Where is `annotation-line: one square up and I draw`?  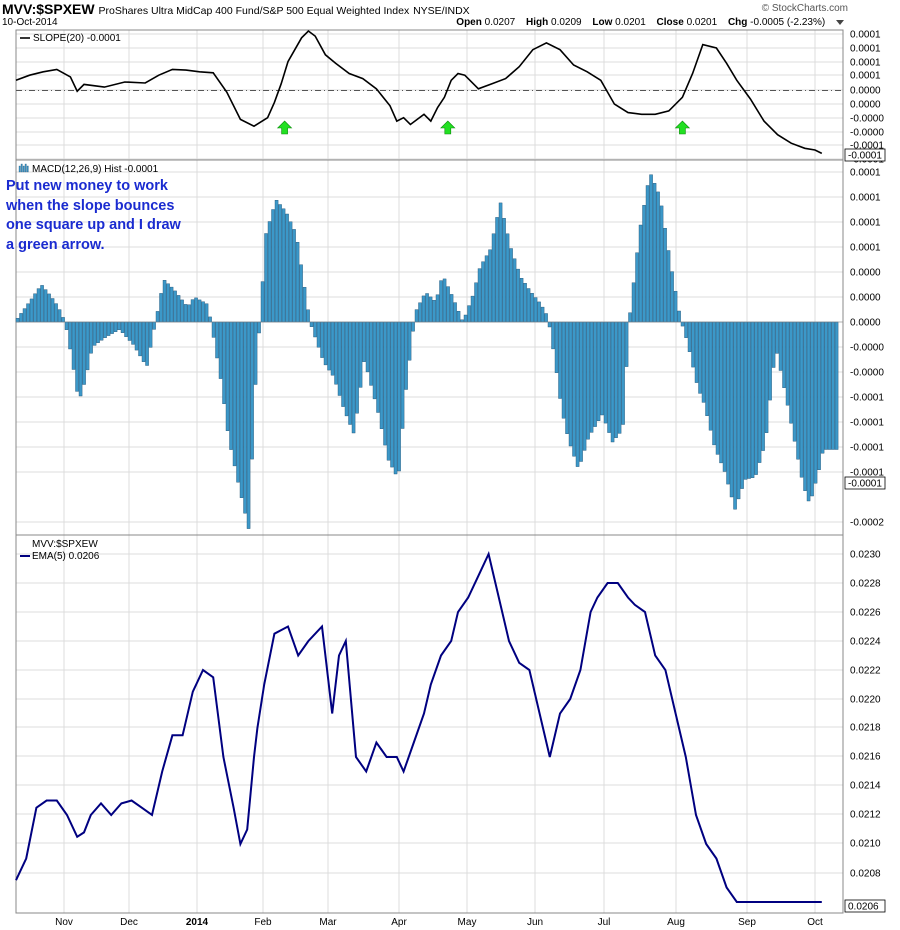
annotation-line: one square up and I draw is located at coordinates (93, 225).